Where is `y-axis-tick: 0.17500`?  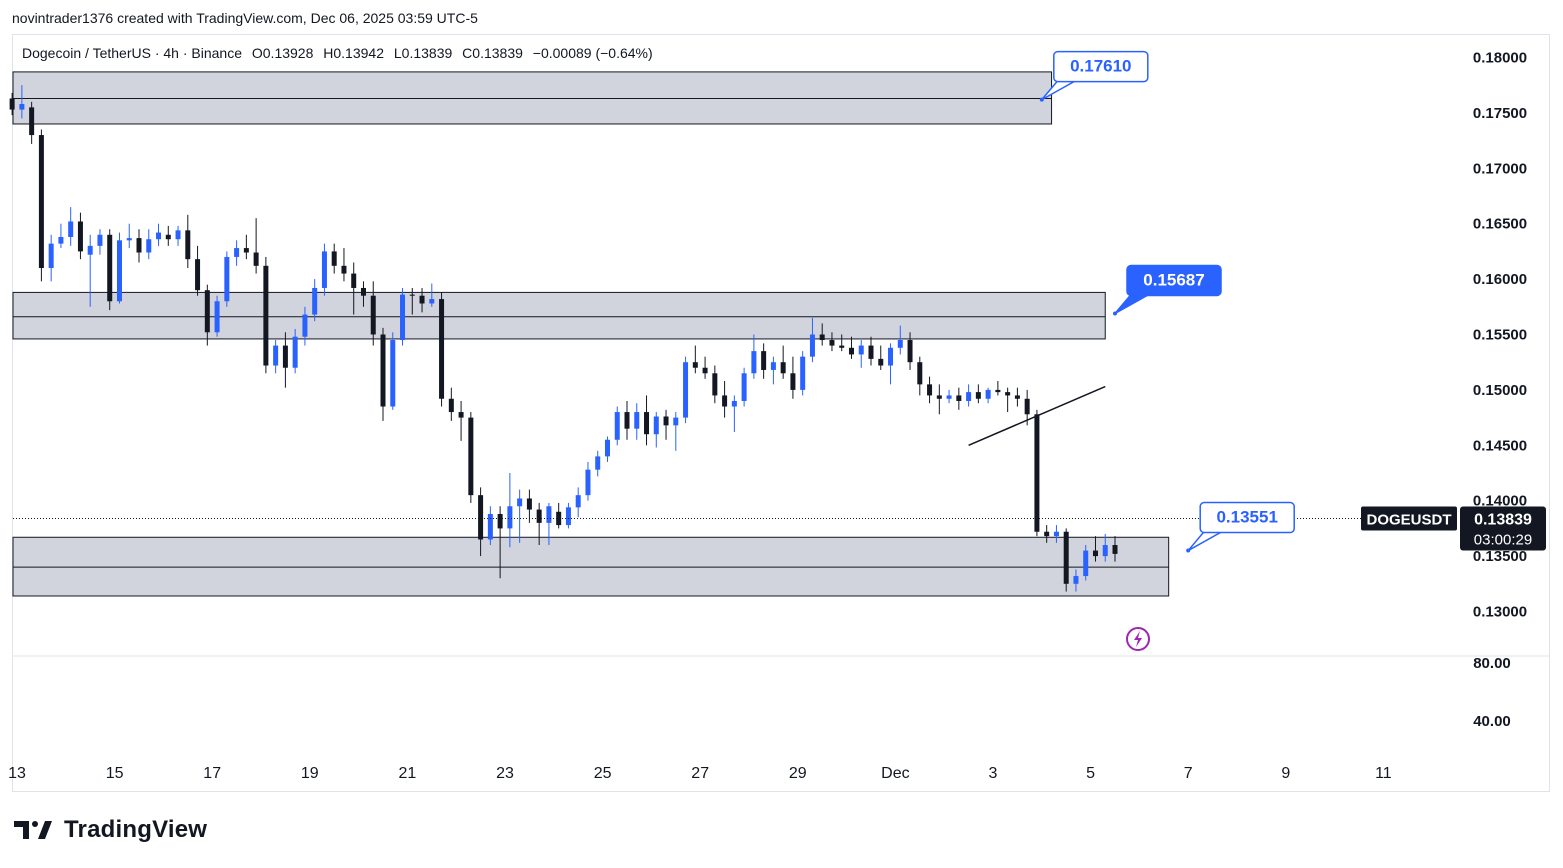
y-axis-tick: 0.17500 is located at coordinates (1500, 113).